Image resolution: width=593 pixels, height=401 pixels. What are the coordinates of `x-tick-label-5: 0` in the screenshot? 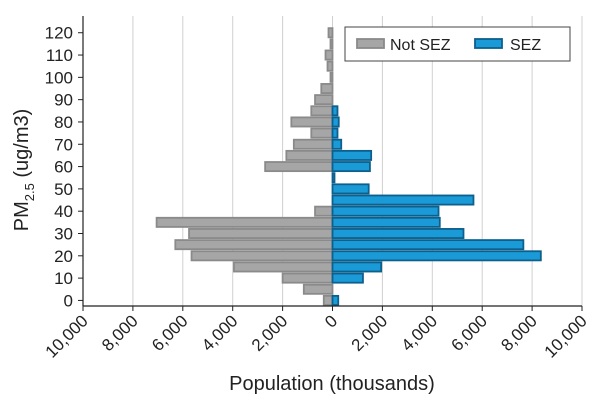 It's located at (331, 321).